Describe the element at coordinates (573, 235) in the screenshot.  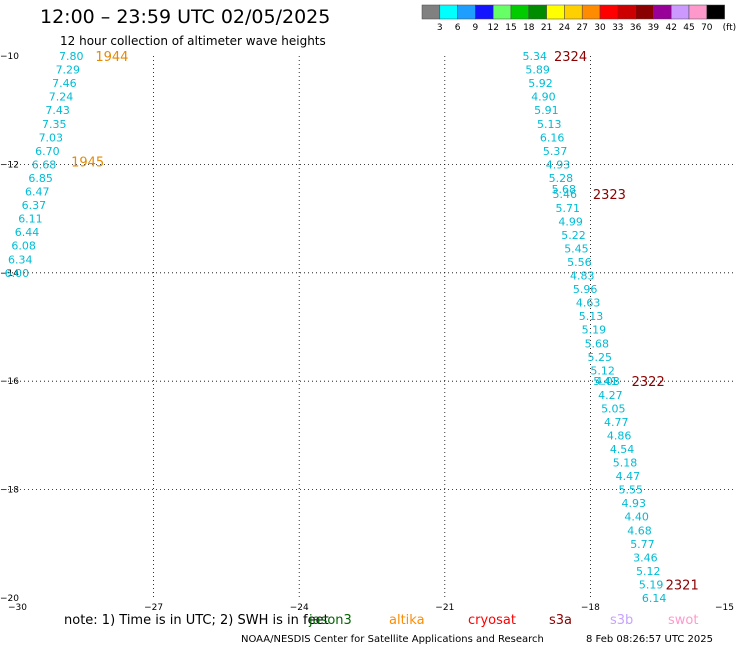
I see `wave-height-label: 5.22` at that location.